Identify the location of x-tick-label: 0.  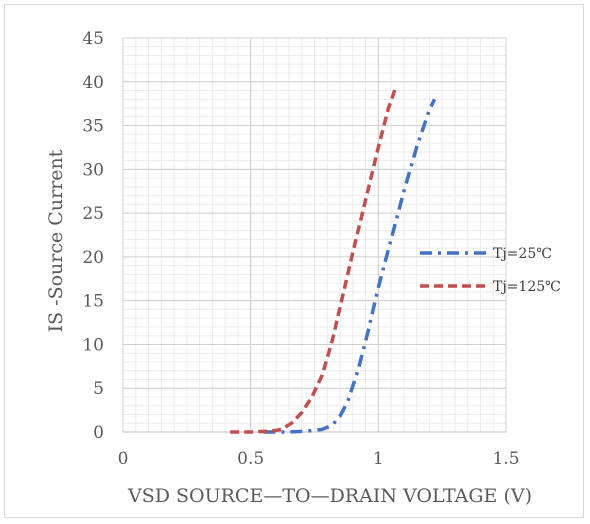
(123, 459).